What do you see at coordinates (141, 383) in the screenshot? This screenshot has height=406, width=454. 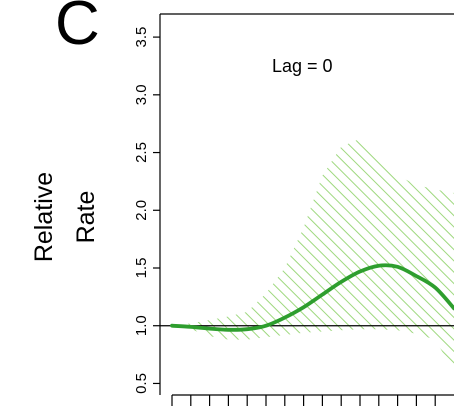 I see `y-tick-label: 0.5` at bounding box center [141, 383].